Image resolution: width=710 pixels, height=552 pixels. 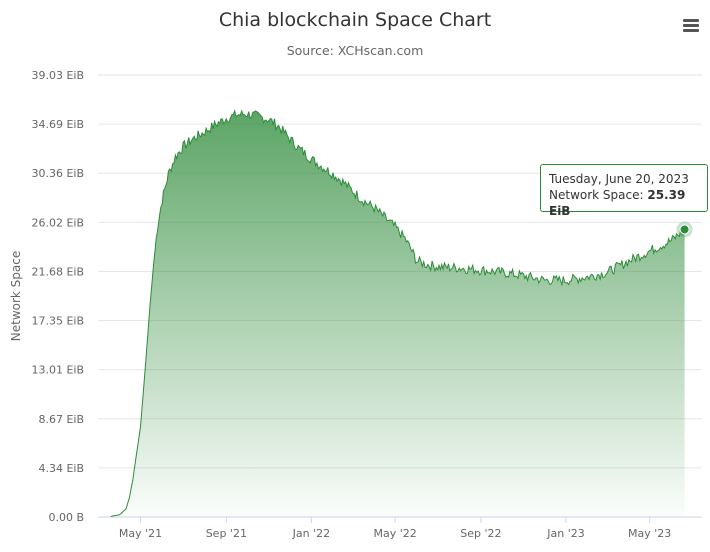 I want to click on tooltip-date: Tuesday, June 20, 2023, so click(x=619, y=179).